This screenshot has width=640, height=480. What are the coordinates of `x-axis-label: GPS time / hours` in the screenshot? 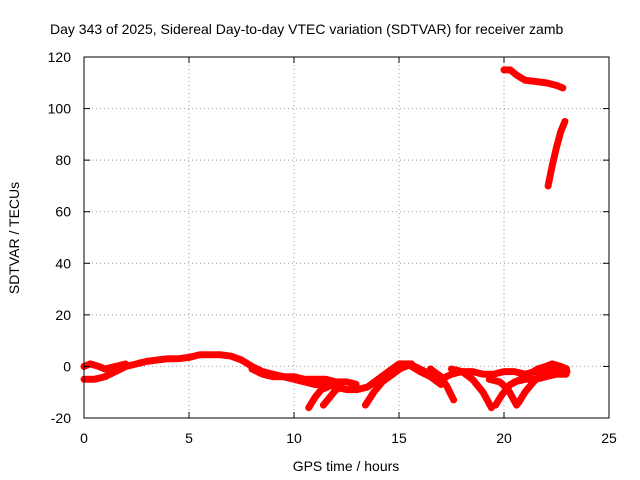 It's located at (346, 466).